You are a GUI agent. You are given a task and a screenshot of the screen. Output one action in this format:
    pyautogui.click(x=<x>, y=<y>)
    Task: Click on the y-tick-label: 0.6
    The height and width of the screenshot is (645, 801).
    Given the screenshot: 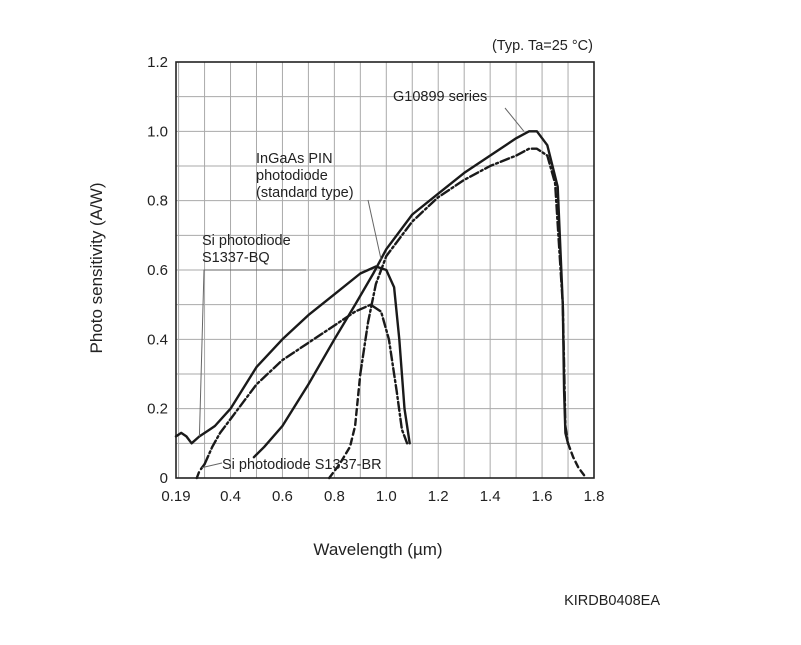 What is the action you would take?
    pyautogui.click(x=157, y=270)
    